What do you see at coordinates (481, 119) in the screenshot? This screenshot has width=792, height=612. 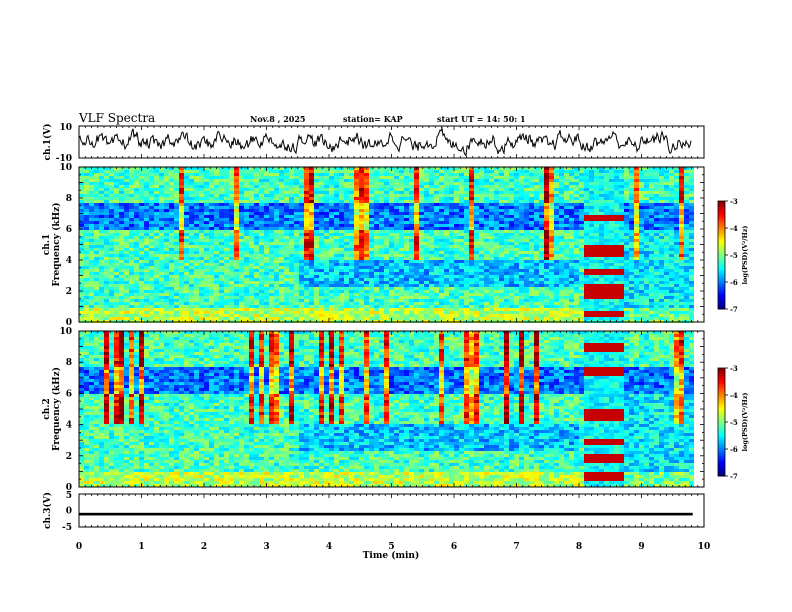 I see `start-time-label: start UT = 14: 50: 1` at bounding box center [481, 119].